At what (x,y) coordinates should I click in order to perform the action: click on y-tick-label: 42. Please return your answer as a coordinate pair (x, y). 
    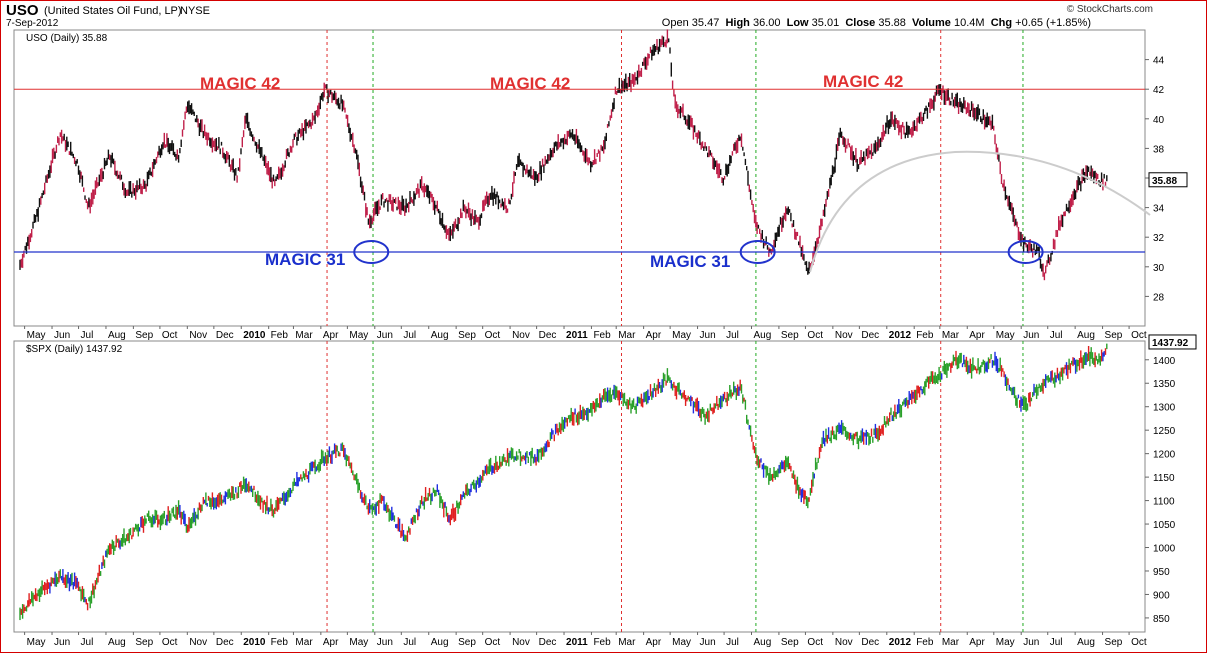
    Looking at the image, I should click on (1159, 90).